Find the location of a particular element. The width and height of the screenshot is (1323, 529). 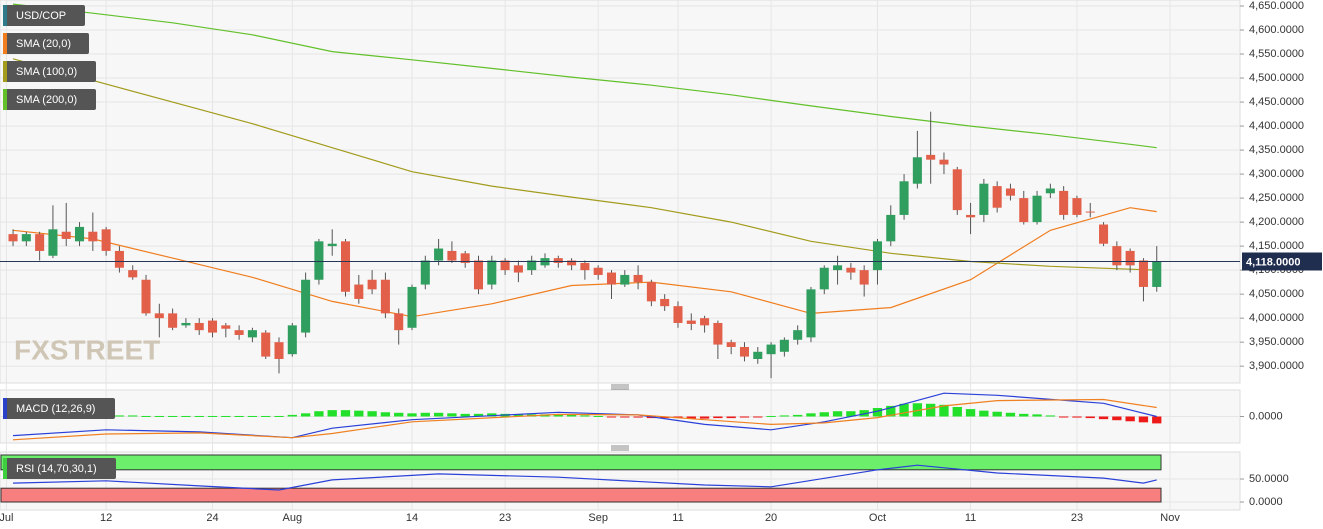

indicator-line is located at coordinates (584, 419).